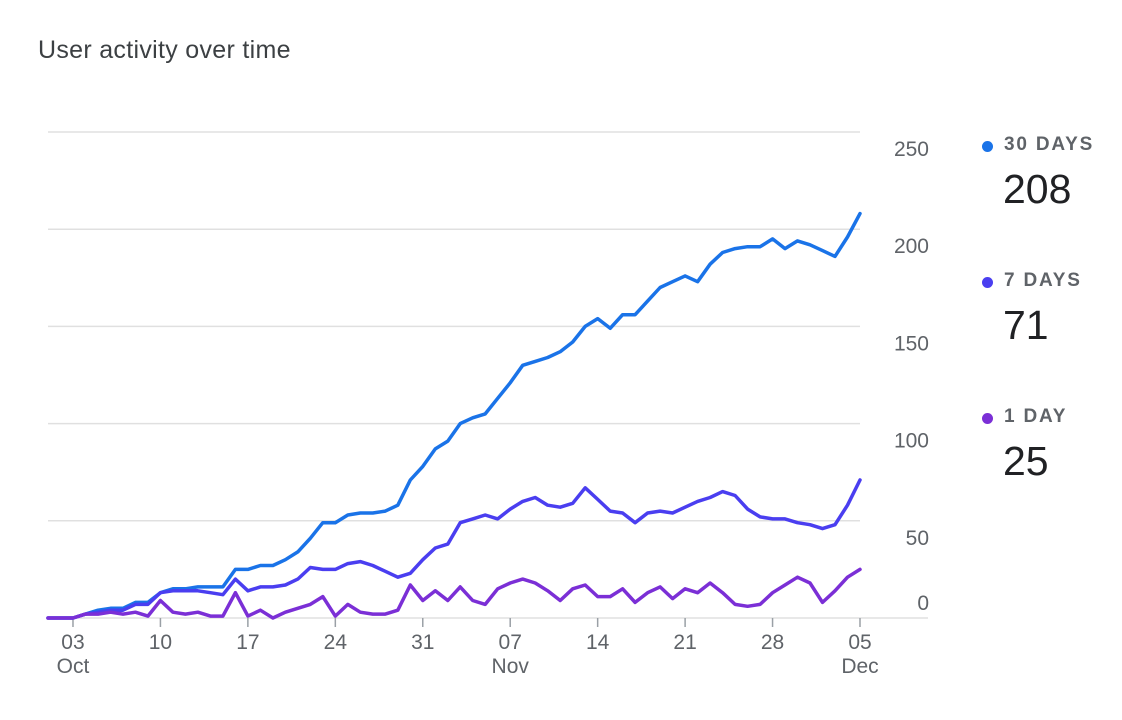 The height and width of the screenshot is (720, 1122). What do you see at coordinates (1026, 461) in the screenshot?
I see `legend-value-1-day: 25` at bounding box center [1026, 461].